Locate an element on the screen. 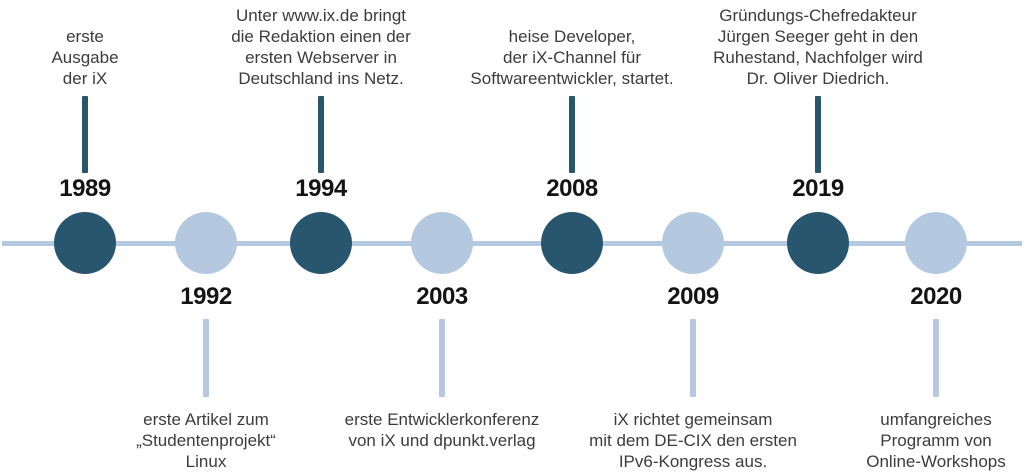 Image resolution: width=1024 pixels, height=476 pixels. event-connector-2009 is located at coordinates (693, 358).